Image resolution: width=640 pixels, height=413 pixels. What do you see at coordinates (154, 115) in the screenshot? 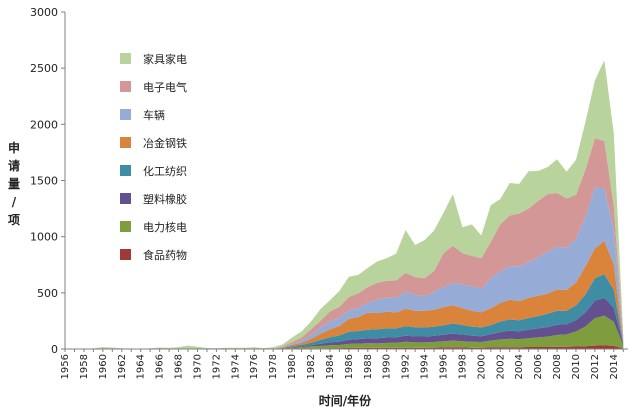
I see `legend-label: 车辆` at bounding box center [154, 115].